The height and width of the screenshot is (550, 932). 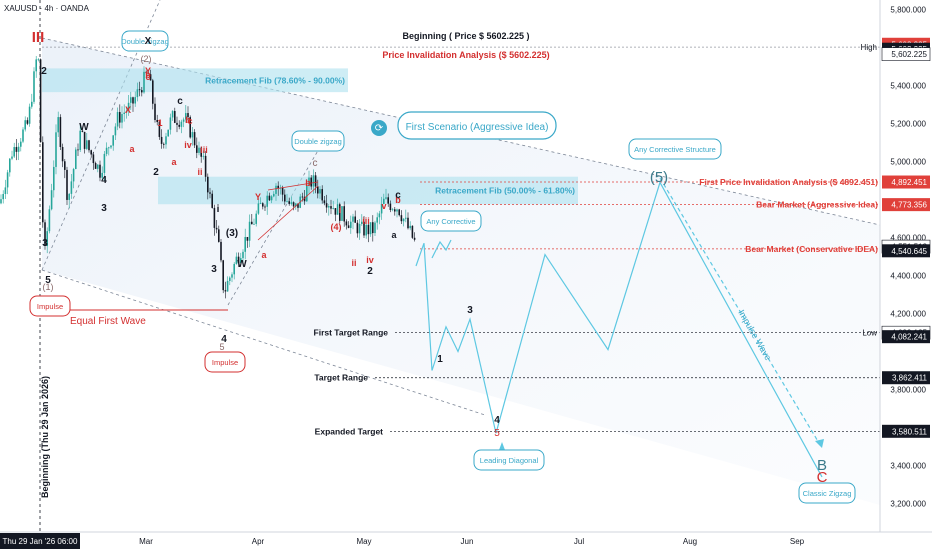 I want to click on candle-body-1968, so click(x=197, y=149).